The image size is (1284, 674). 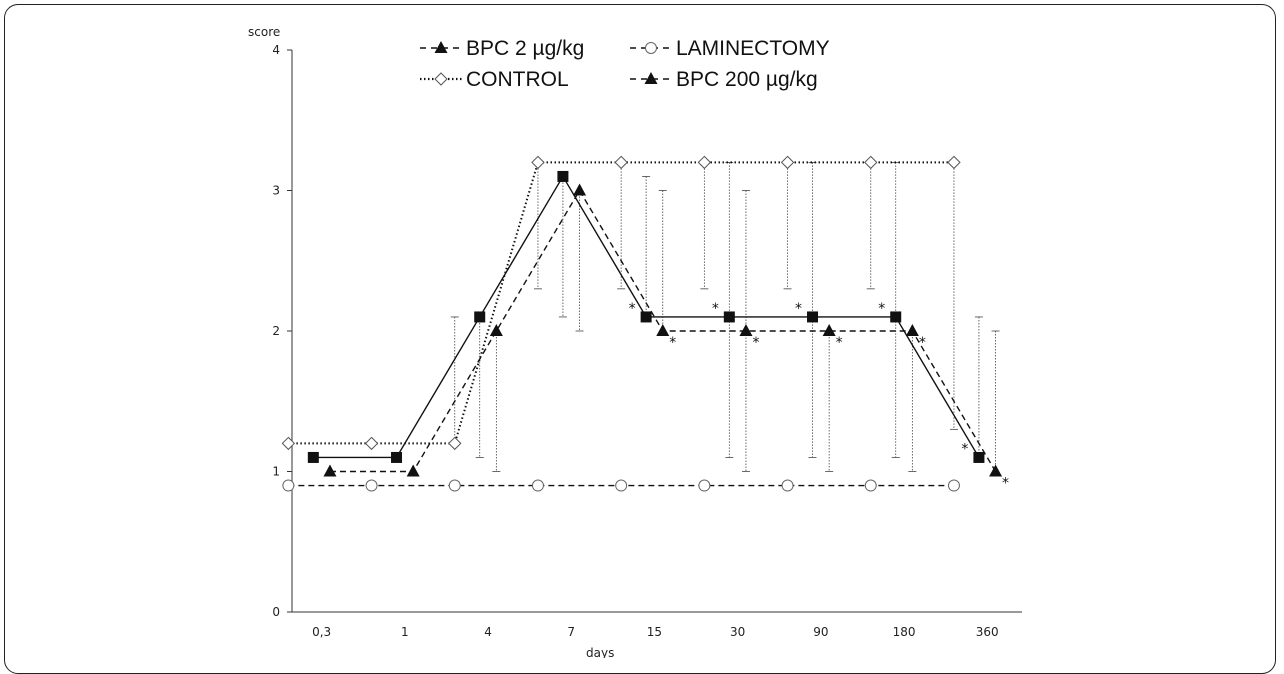 What do you see at coordinates (753, 48) in the screenshot?
I see `legend-label: LAMINECTOMY` at bounding box center [753, 48].